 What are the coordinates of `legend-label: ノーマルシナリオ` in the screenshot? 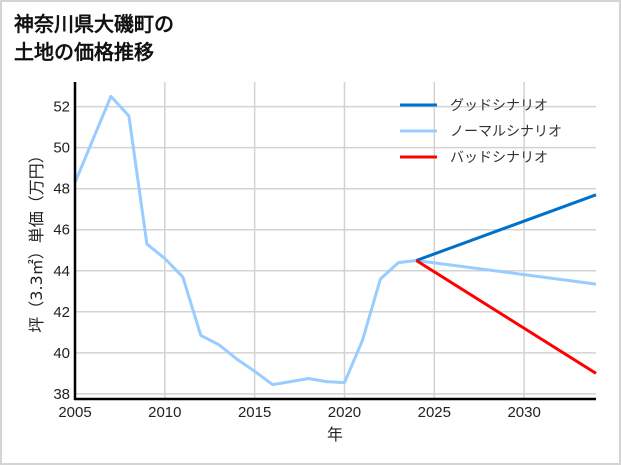 It's located at (506, 132).